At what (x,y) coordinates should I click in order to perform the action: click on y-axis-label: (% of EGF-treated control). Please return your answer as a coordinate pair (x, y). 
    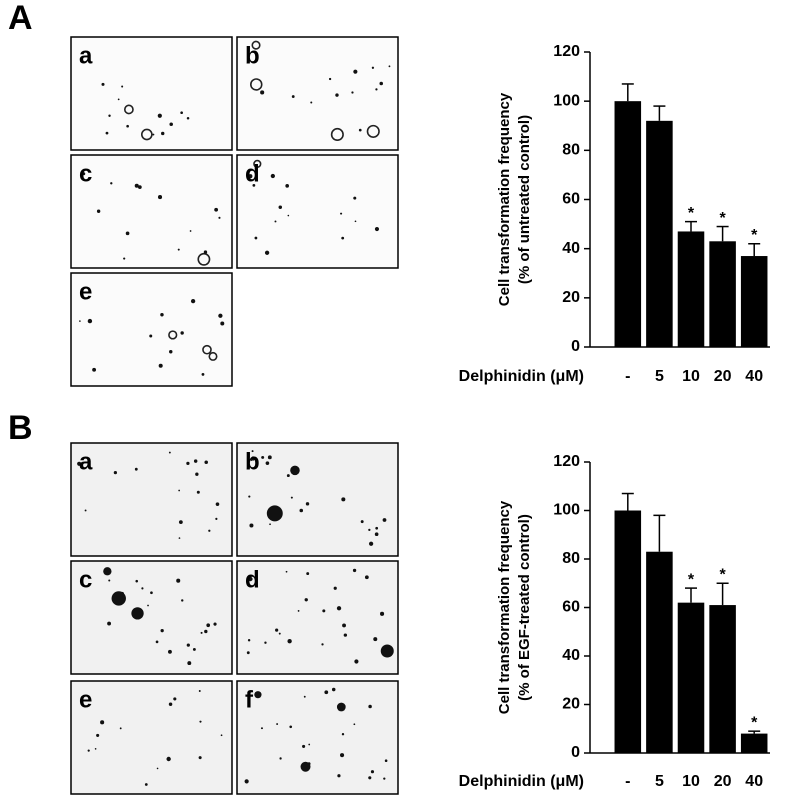
    Looking at the image, I should click on (524, 607).